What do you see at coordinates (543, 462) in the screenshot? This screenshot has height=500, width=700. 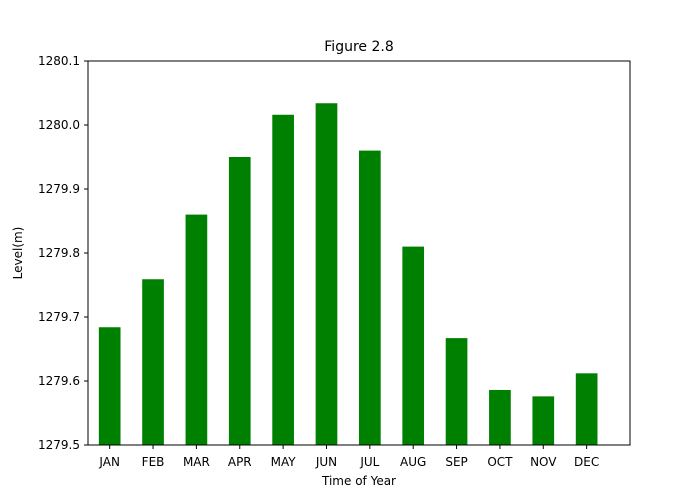 I see `x-tick-label: NOV` at bounding box center [543, 462].